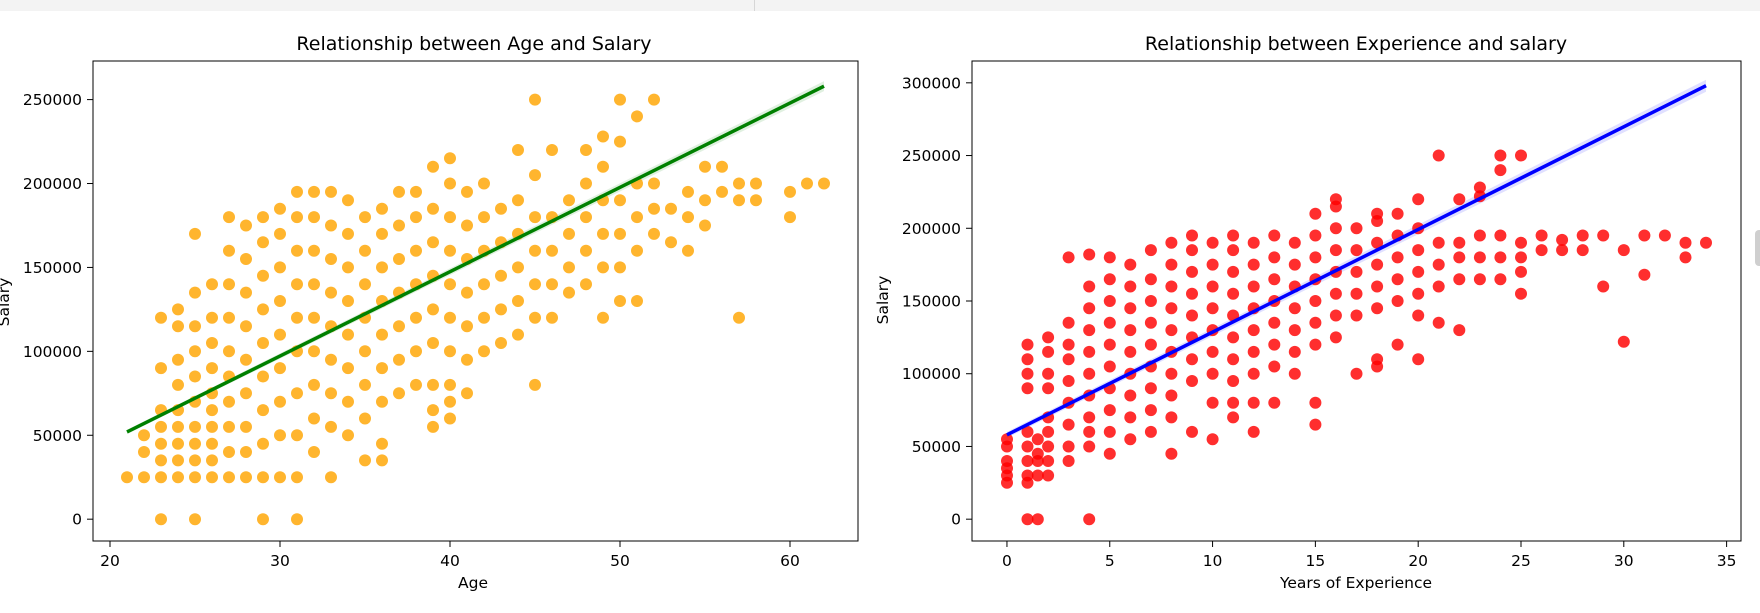 This screenshot has height=613, width=1760. Describe the element at coordinates (6, 302) in the screenshot. I see `chart-1-y-axis-label: Salary` at that location.